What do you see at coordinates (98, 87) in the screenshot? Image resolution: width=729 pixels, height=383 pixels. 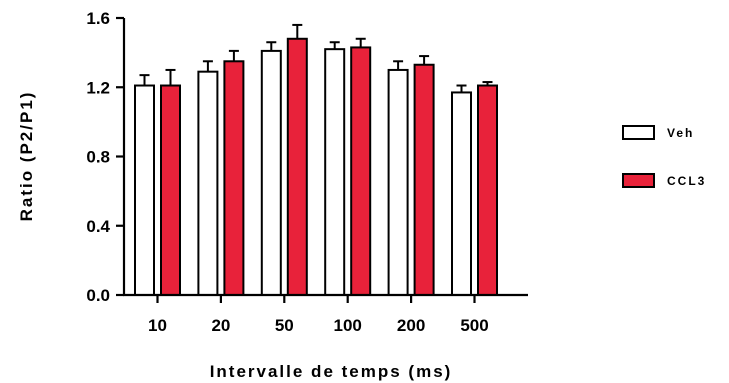 I see `y-tick-label: 1.2` at bounding box center [98, 87].